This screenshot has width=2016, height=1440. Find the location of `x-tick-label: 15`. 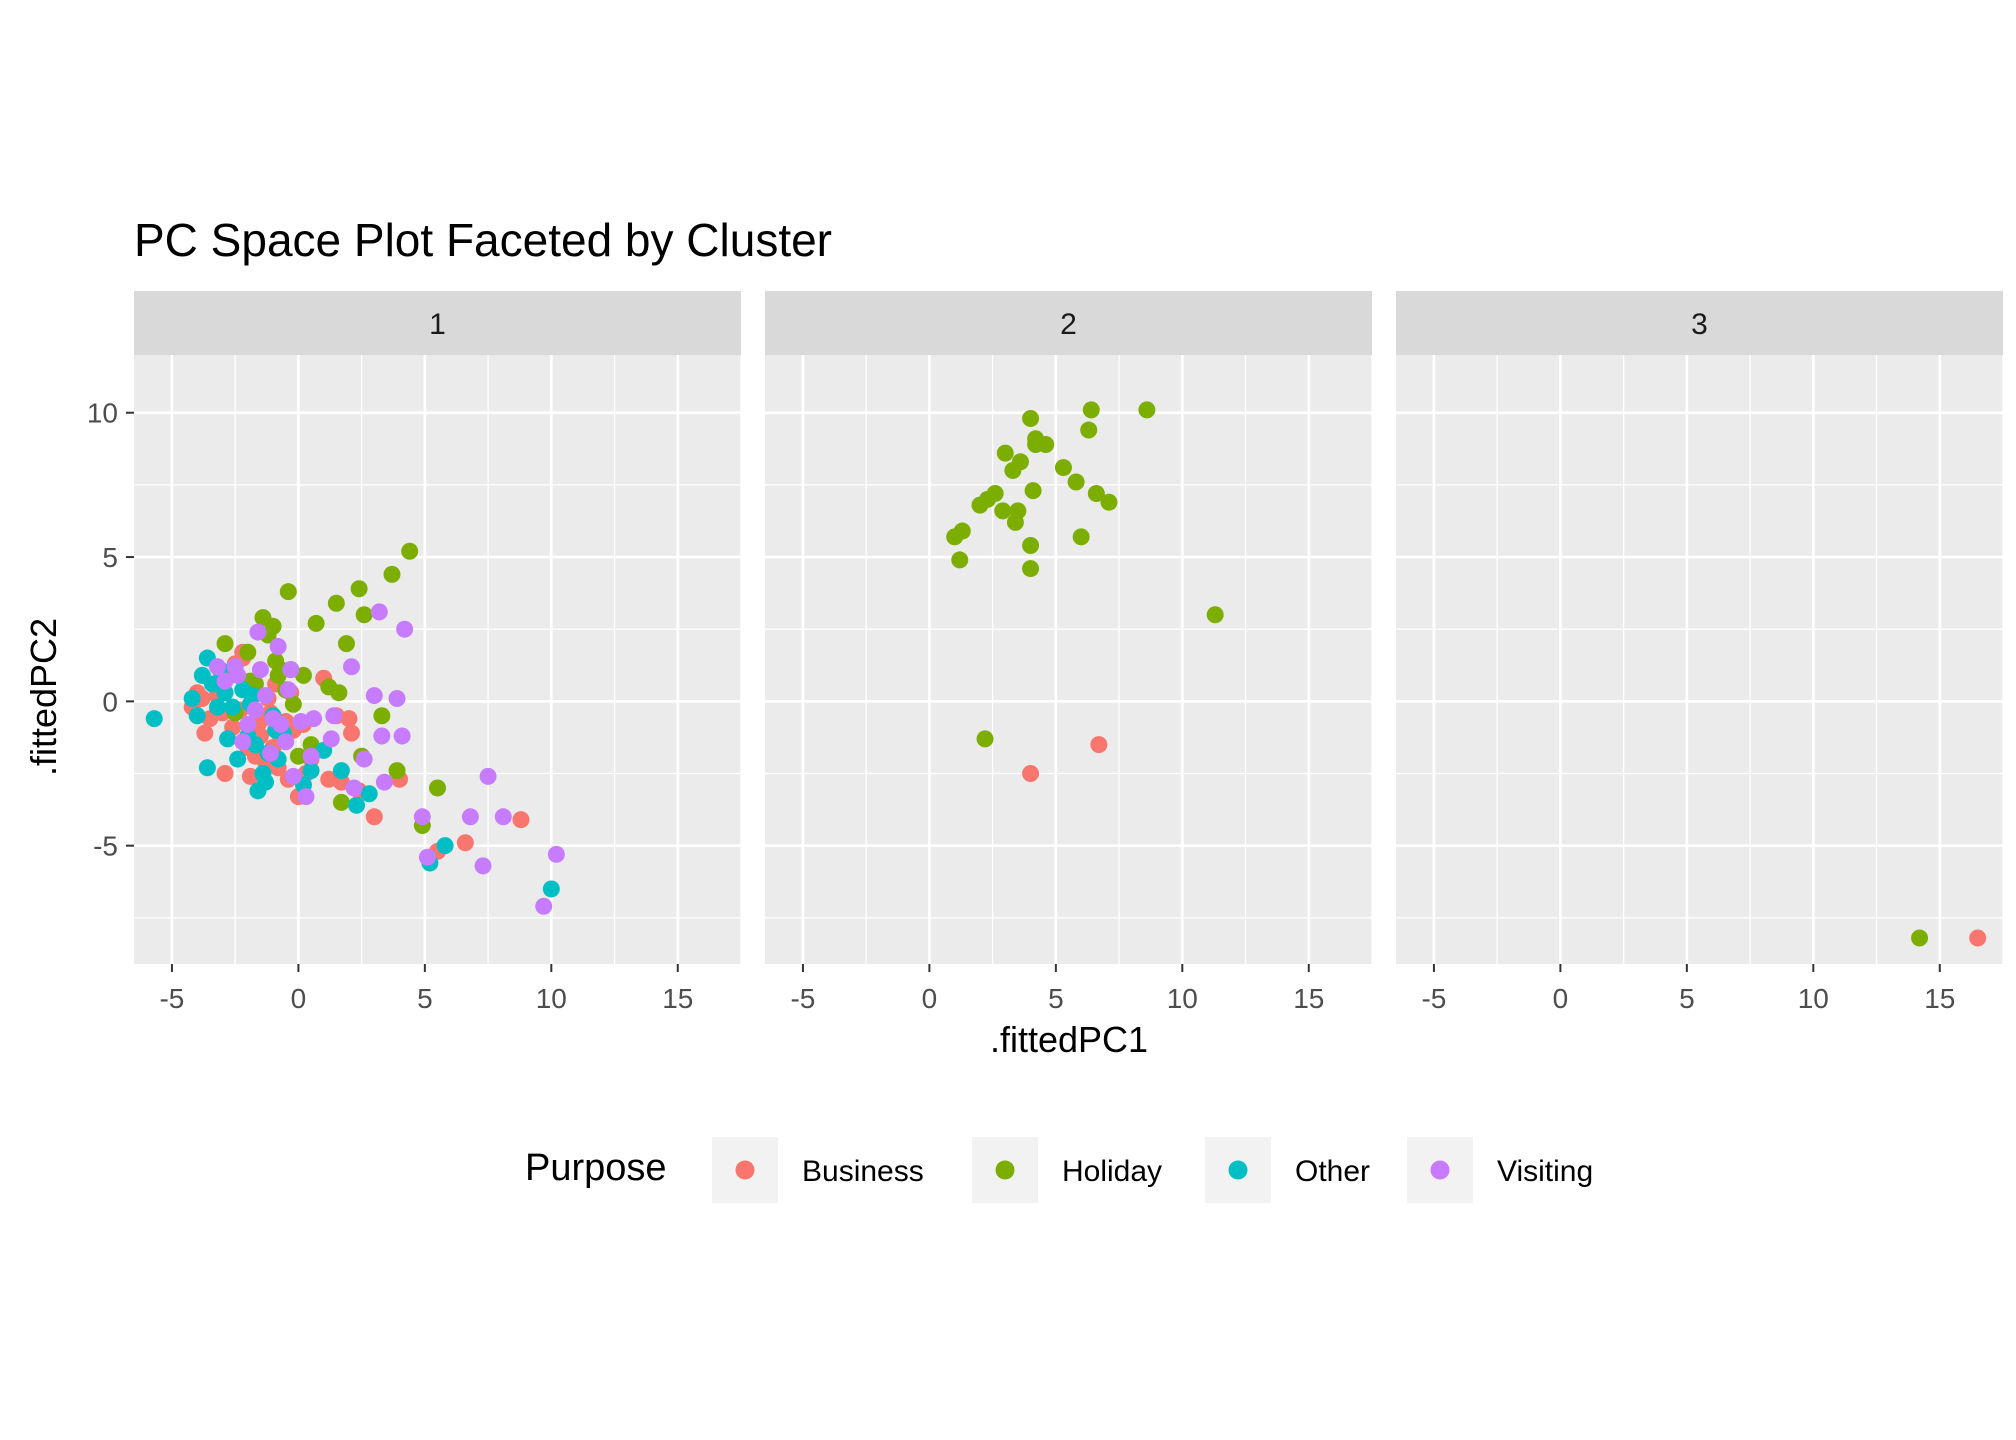

x-tick-label: 15 is located at coordinates (1308, 998).